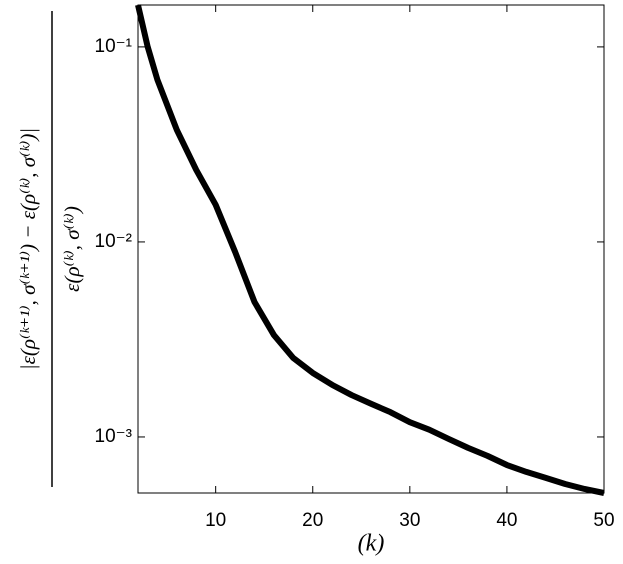 This screenshot has width=623, height=564. What do you see at coordinates (114, 46) in the screenshot?
I see `y-tick-label: 10⁻¹` at bounding box center [114, 46].